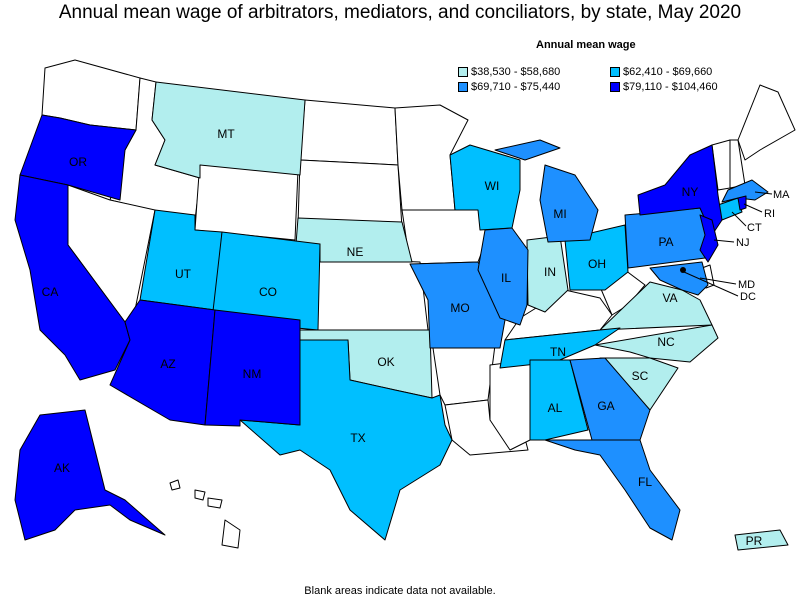  What do you see at coordinates (679, 278) in the screenshot?
I see `state-md` at bounding box center [679, 278].